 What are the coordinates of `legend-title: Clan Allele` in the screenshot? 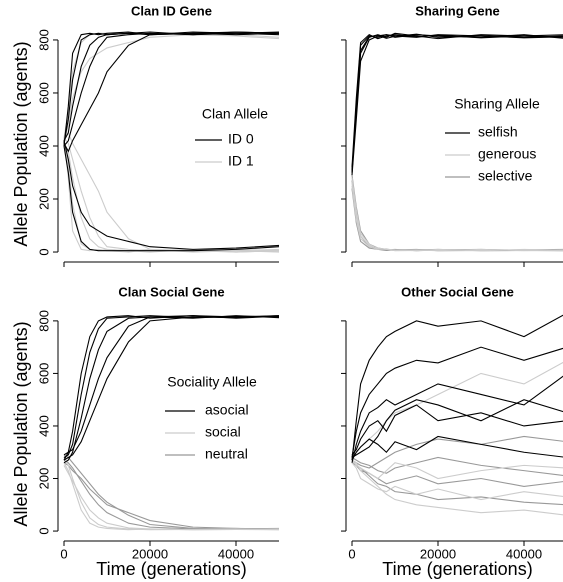 It's located at (235, 114).